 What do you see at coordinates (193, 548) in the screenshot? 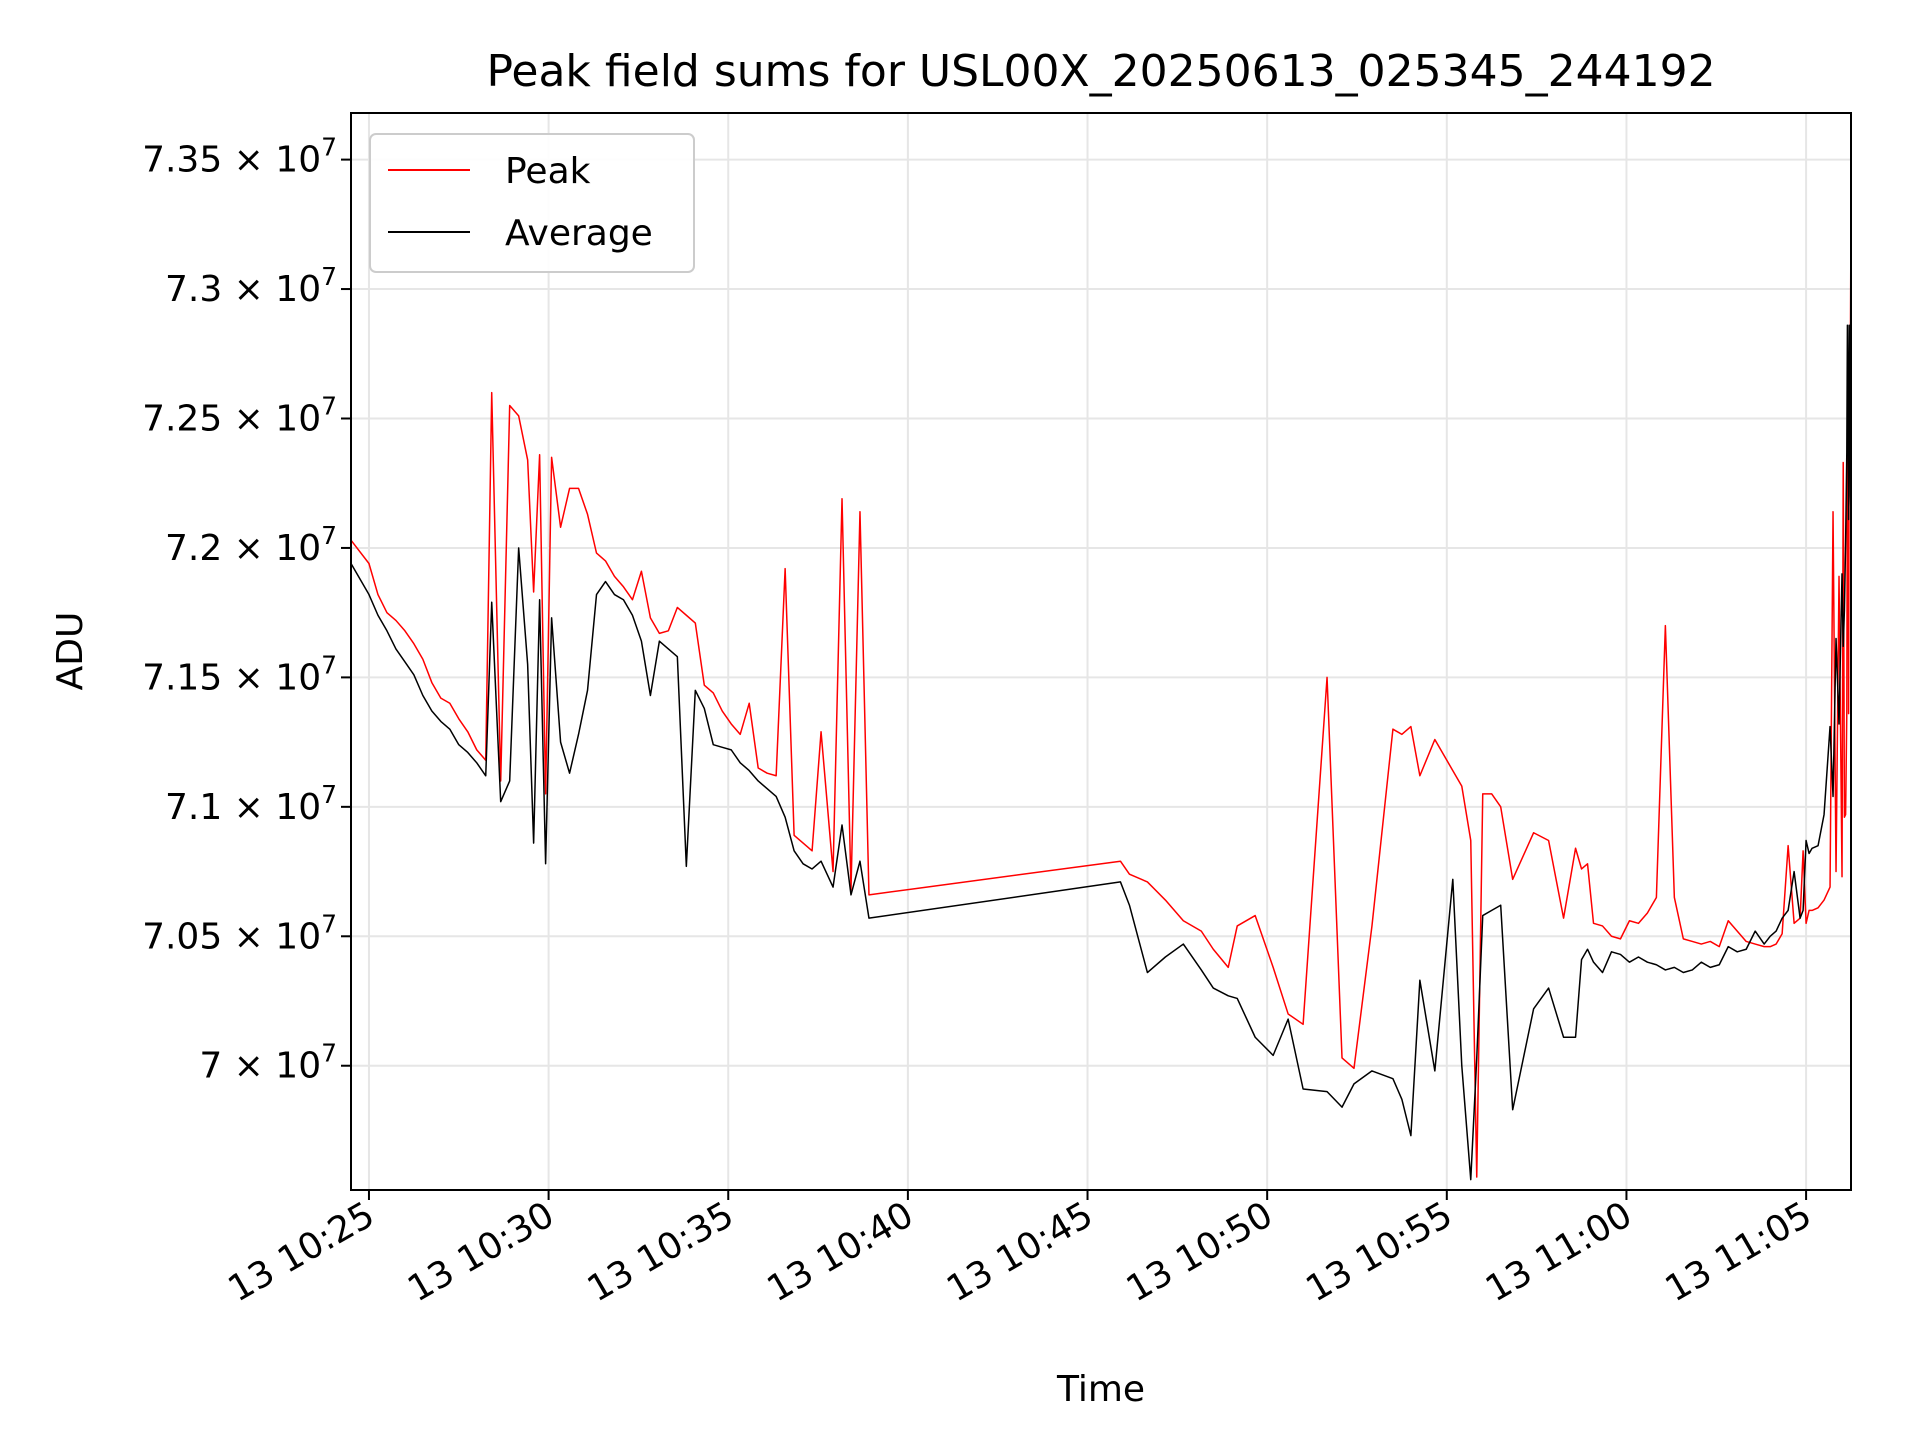
I see `y-tick-mantissa: 7.2` at bounding box center [193, 548].